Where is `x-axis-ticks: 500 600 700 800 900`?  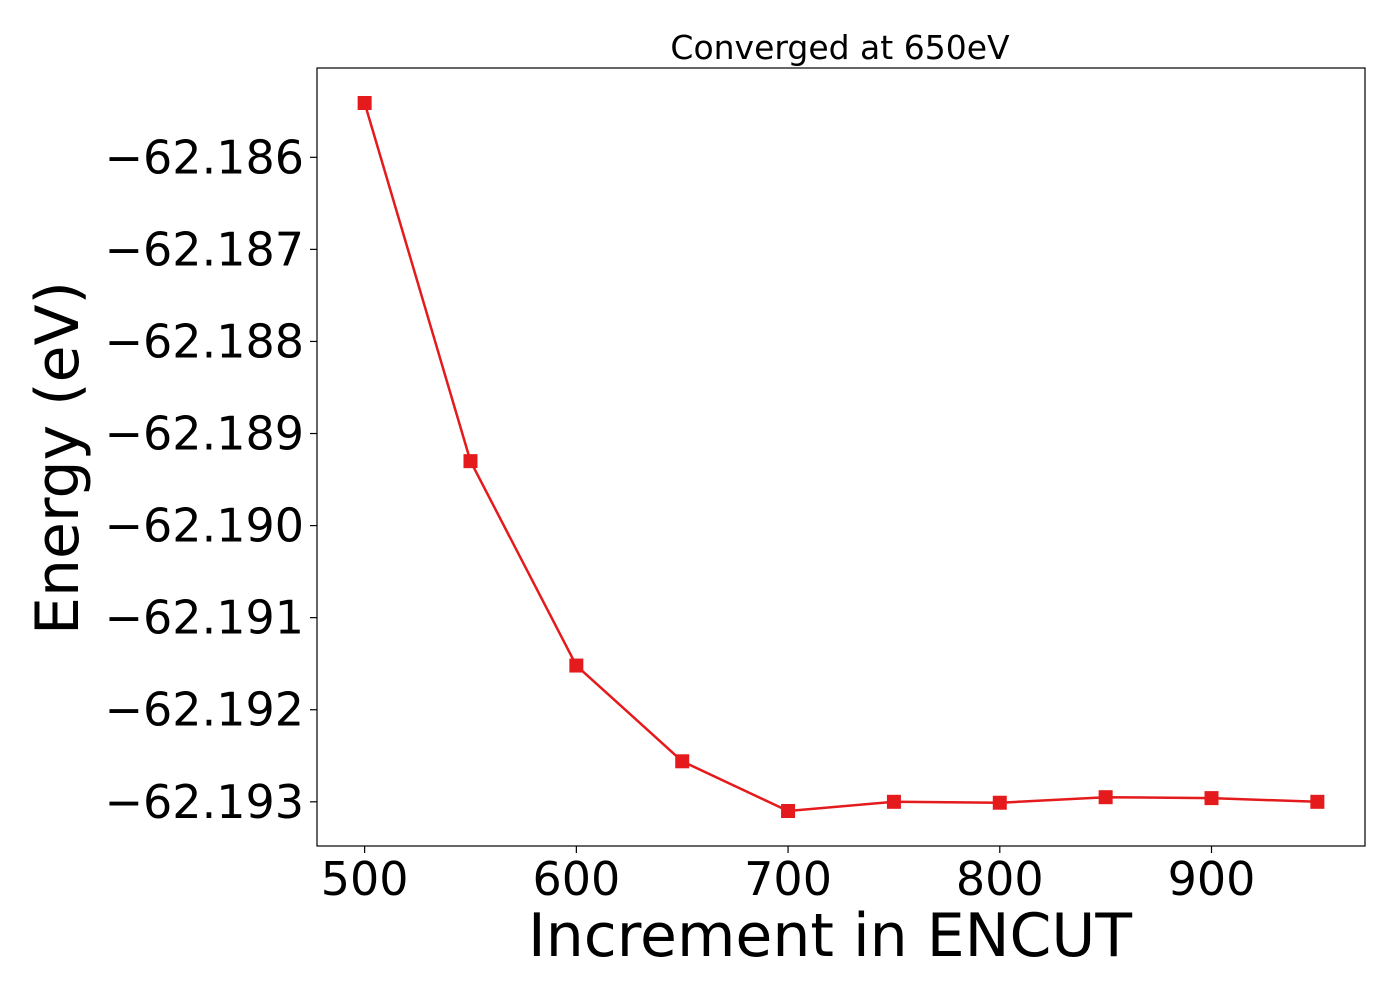 x-axis-ticks: 500 600 700 800 900 is located at coordinates (788, 876).